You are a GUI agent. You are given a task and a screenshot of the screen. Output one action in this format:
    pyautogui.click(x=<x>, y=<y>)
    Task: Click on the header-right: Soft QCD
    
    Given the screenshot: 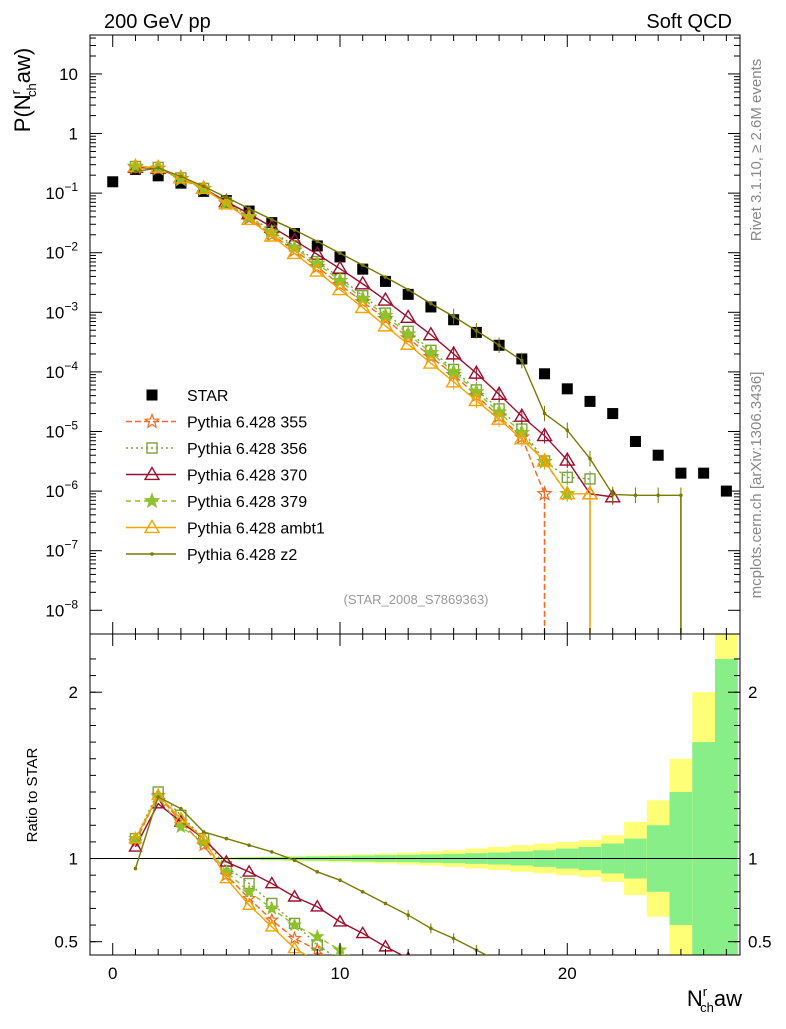 What is the action you would take?
    pyautogui.click(x=689, y=22)
    